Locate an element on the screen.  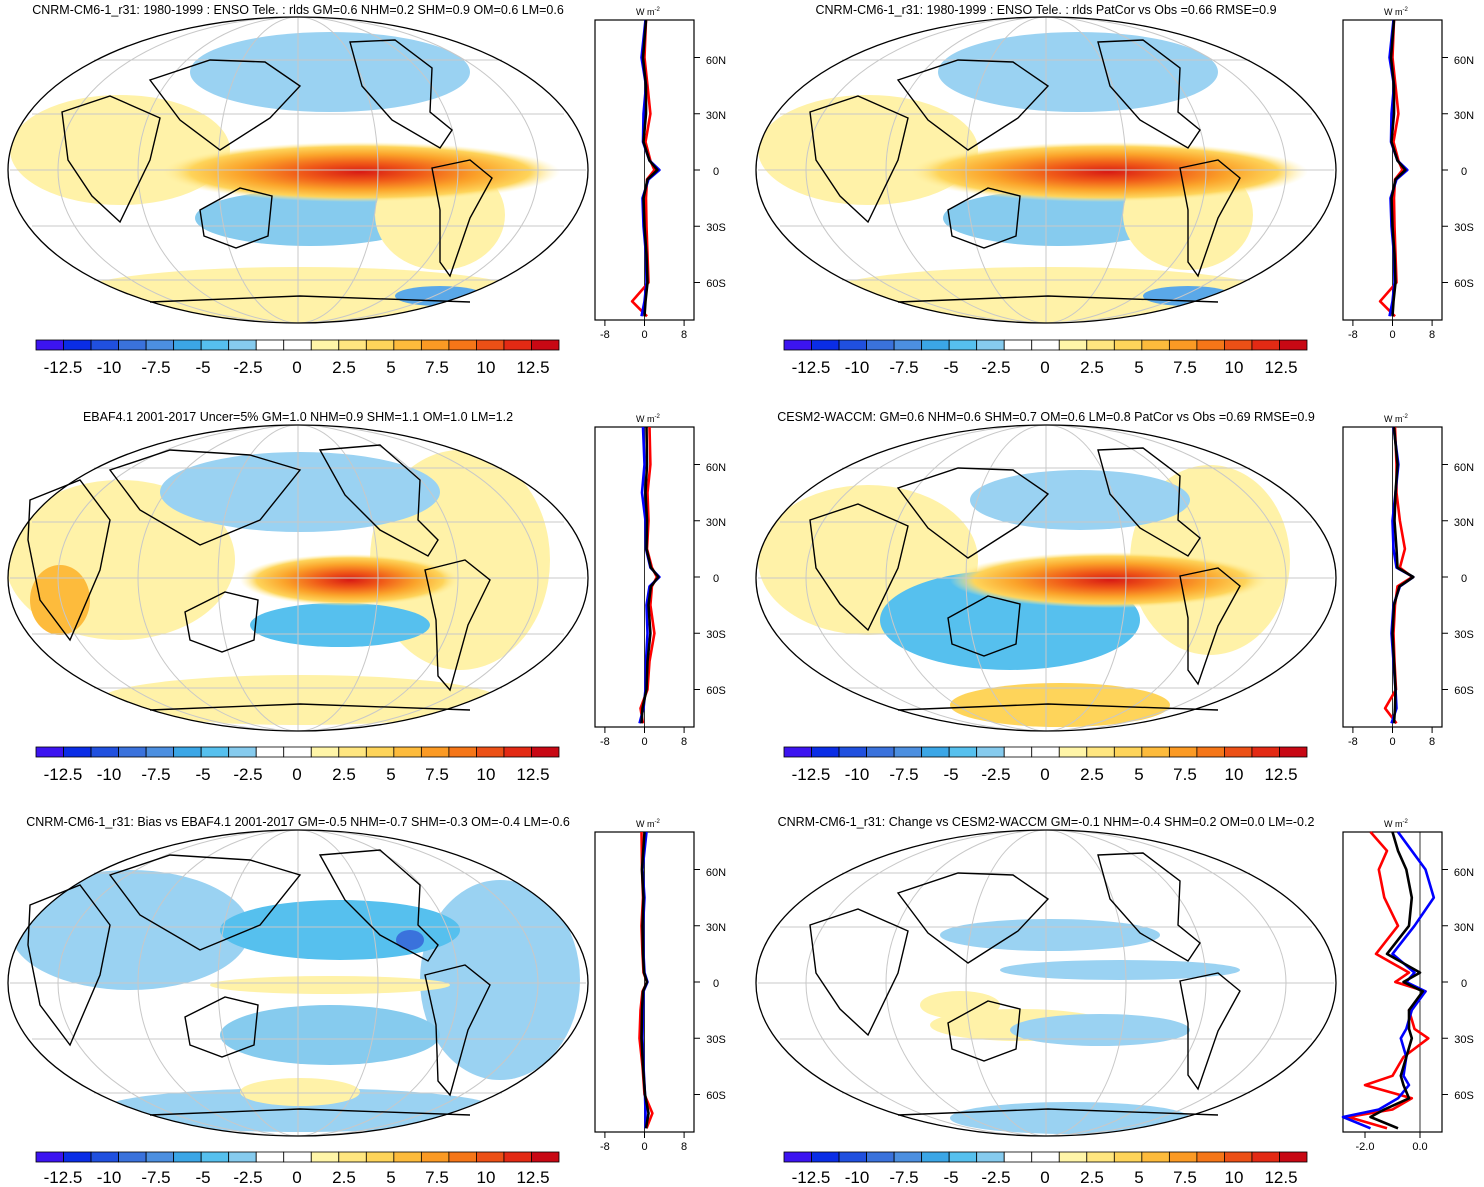
unit-exponent: -2 is located at coordinates (1406, 822).